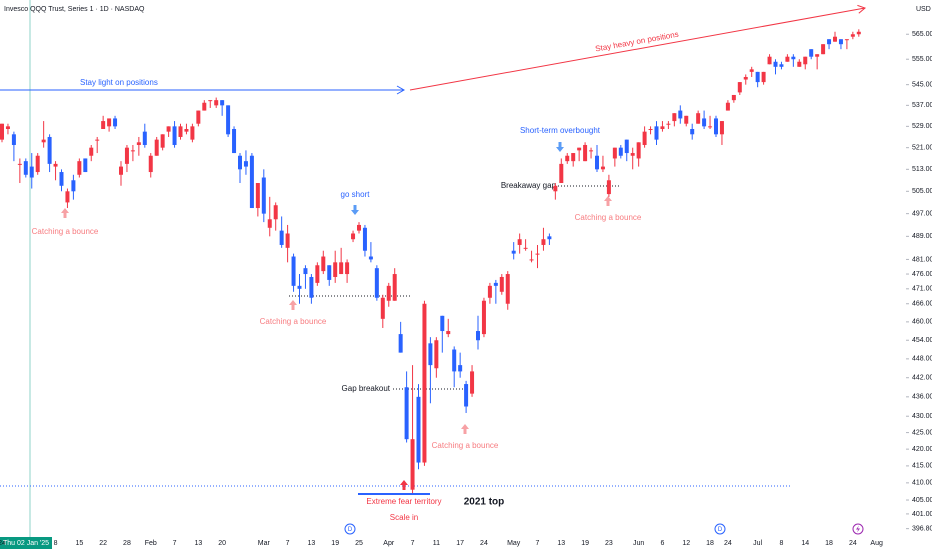 The width and height of the screenshot is (932, 550). Describe the element at coordinates (151, 543) in the screenshot. I see `x-tick-label: Feb` at that location.